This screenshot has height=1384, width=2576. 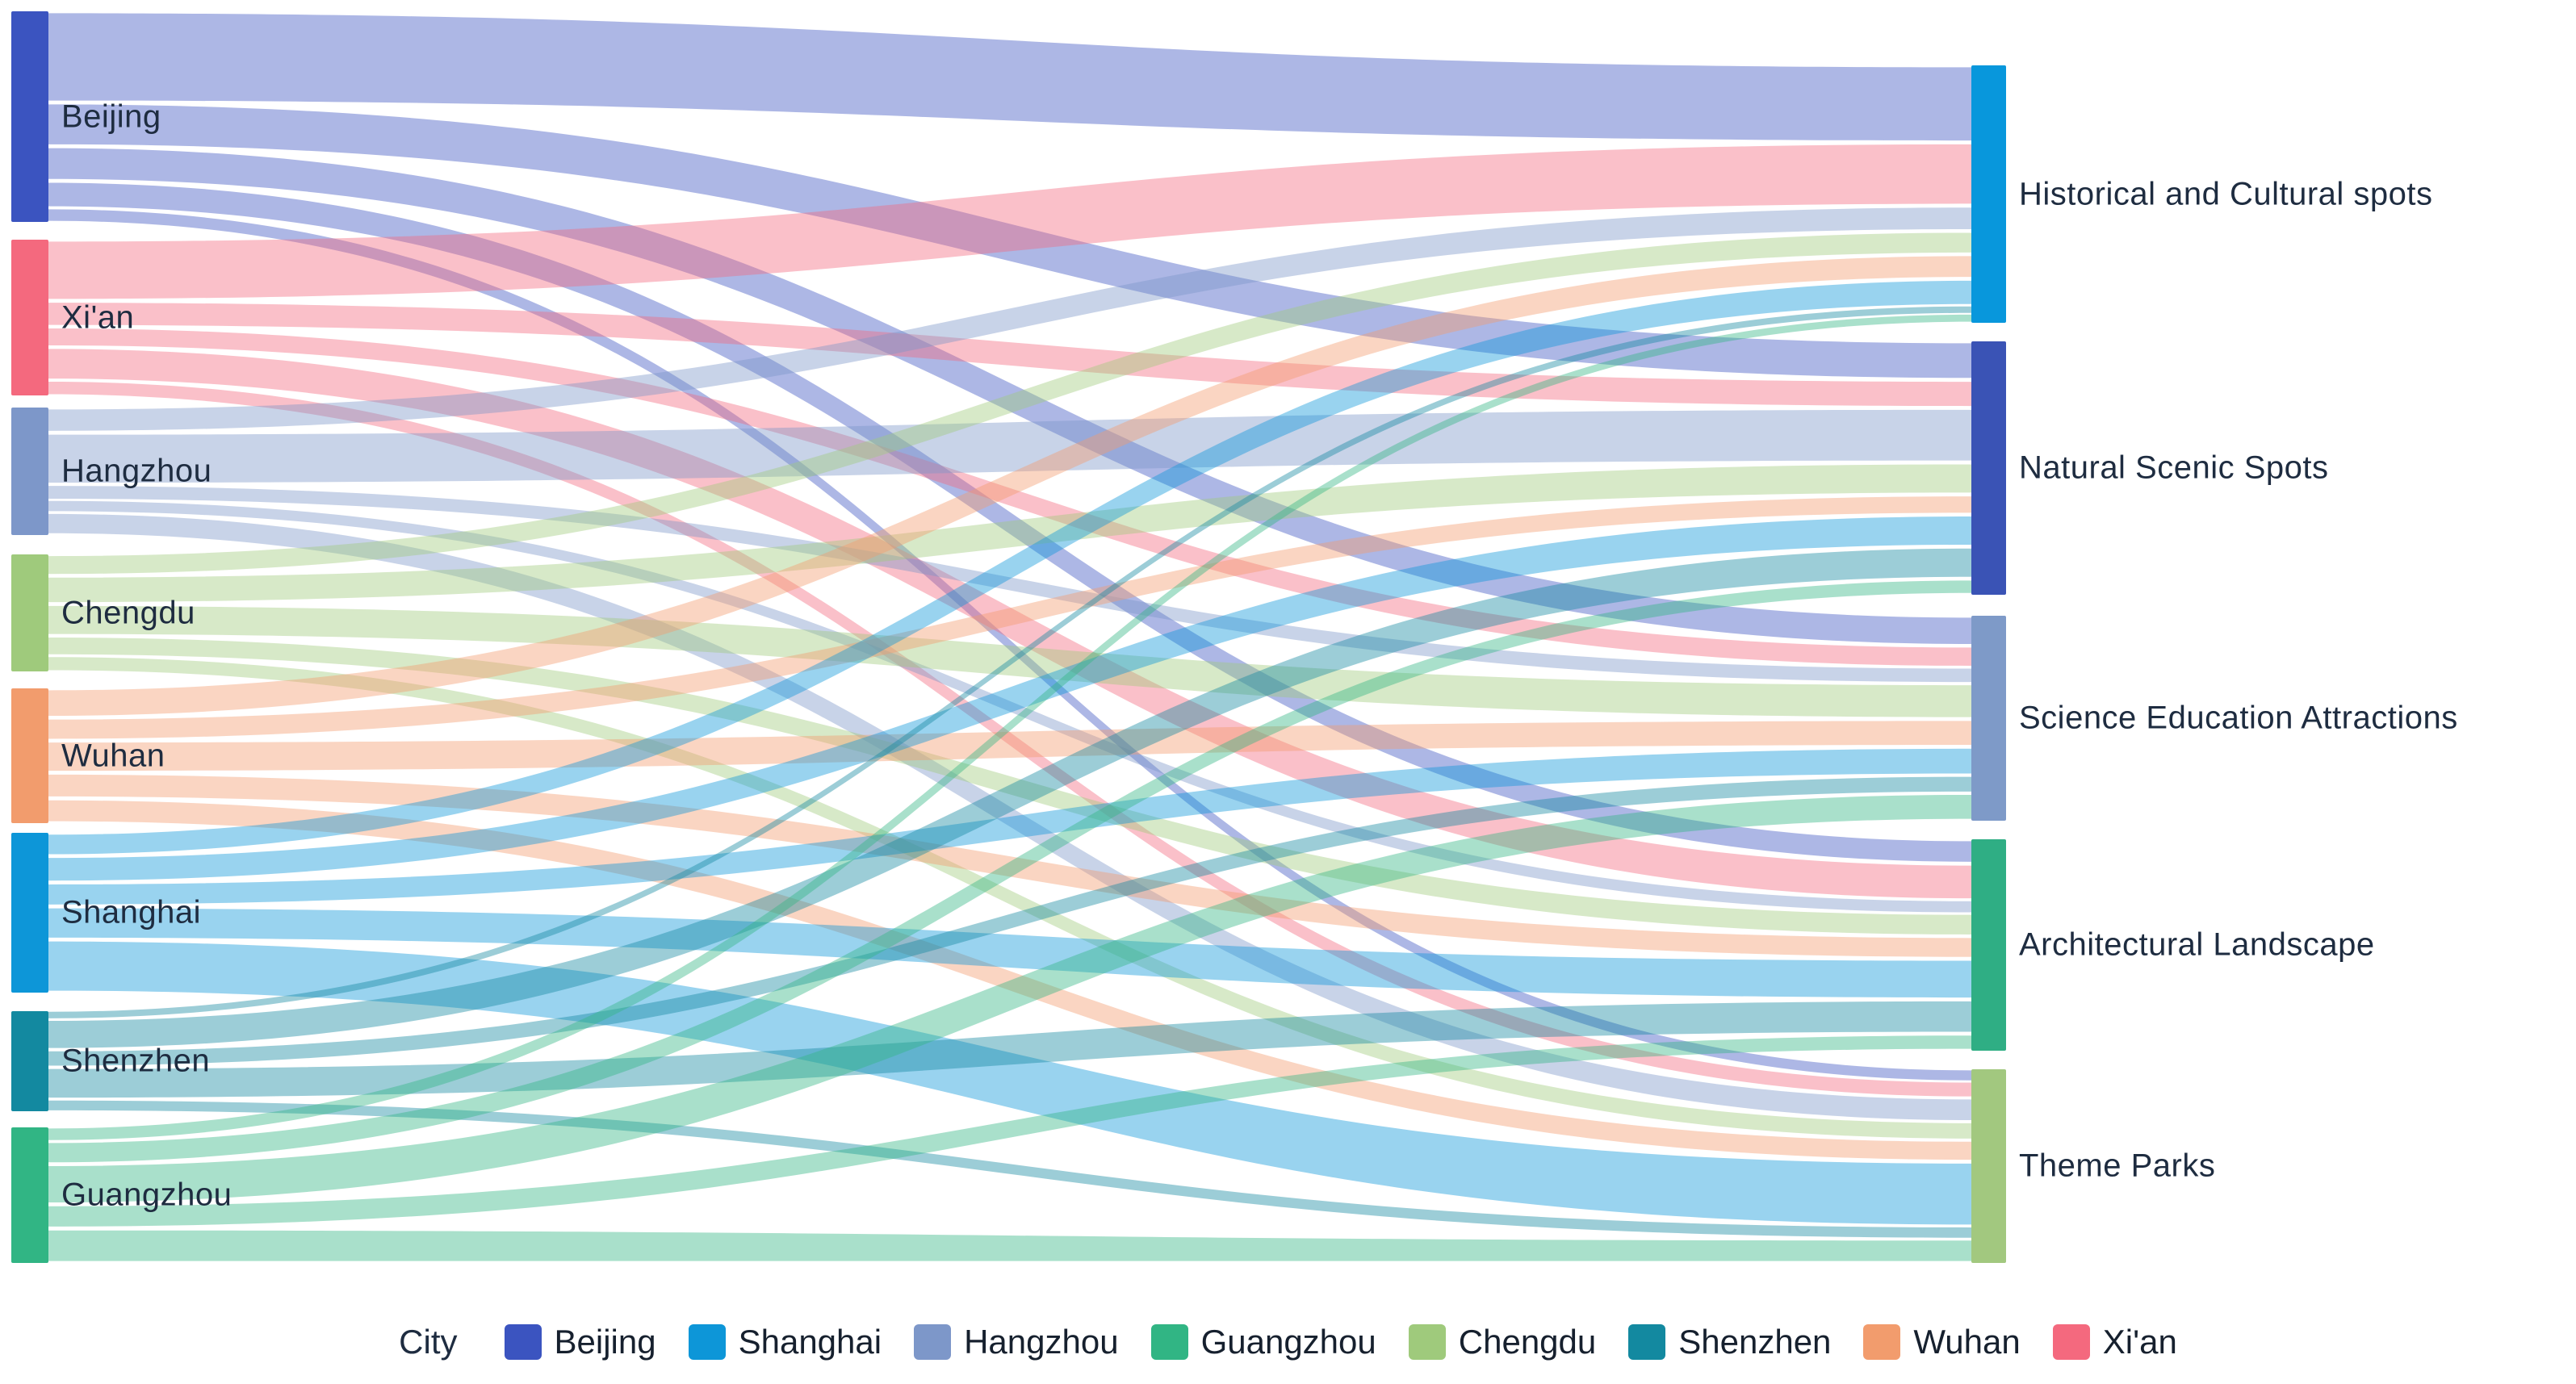 What do you see at coordinates (29, 612) in the screenshot?
I see `node-chengdu` at bounding box center [29, 612].